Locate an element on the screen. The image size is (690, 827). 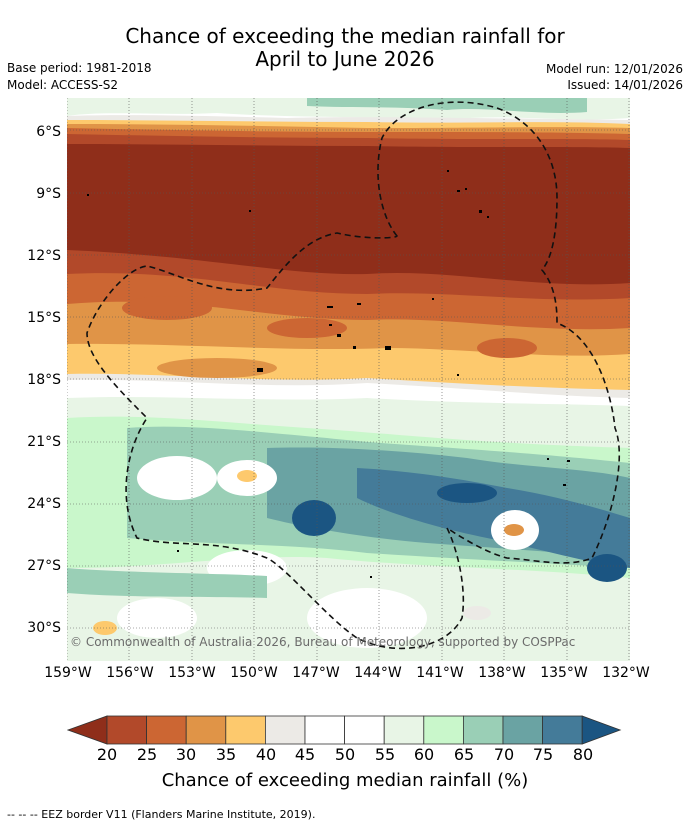
colorbar-title: Chance of exceeding median rainfall (%) is located at coordinates (345, 780).